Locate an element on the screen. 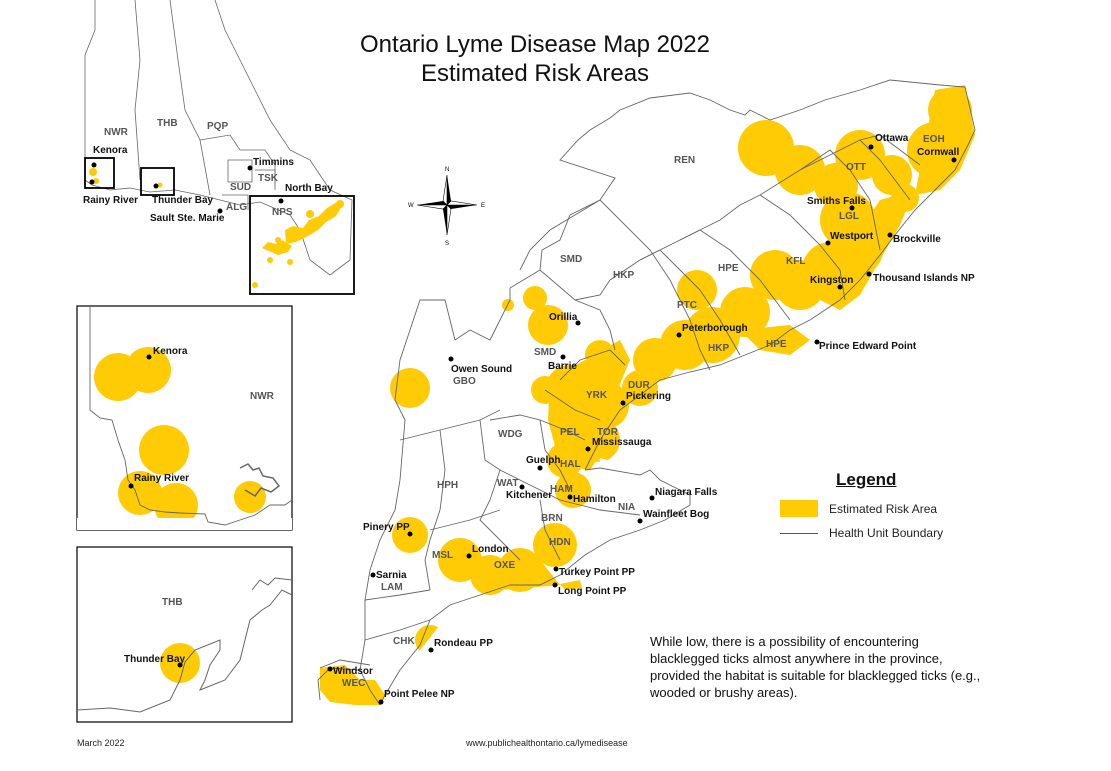  svg-text: YRK is located at coordinates (597, 395).